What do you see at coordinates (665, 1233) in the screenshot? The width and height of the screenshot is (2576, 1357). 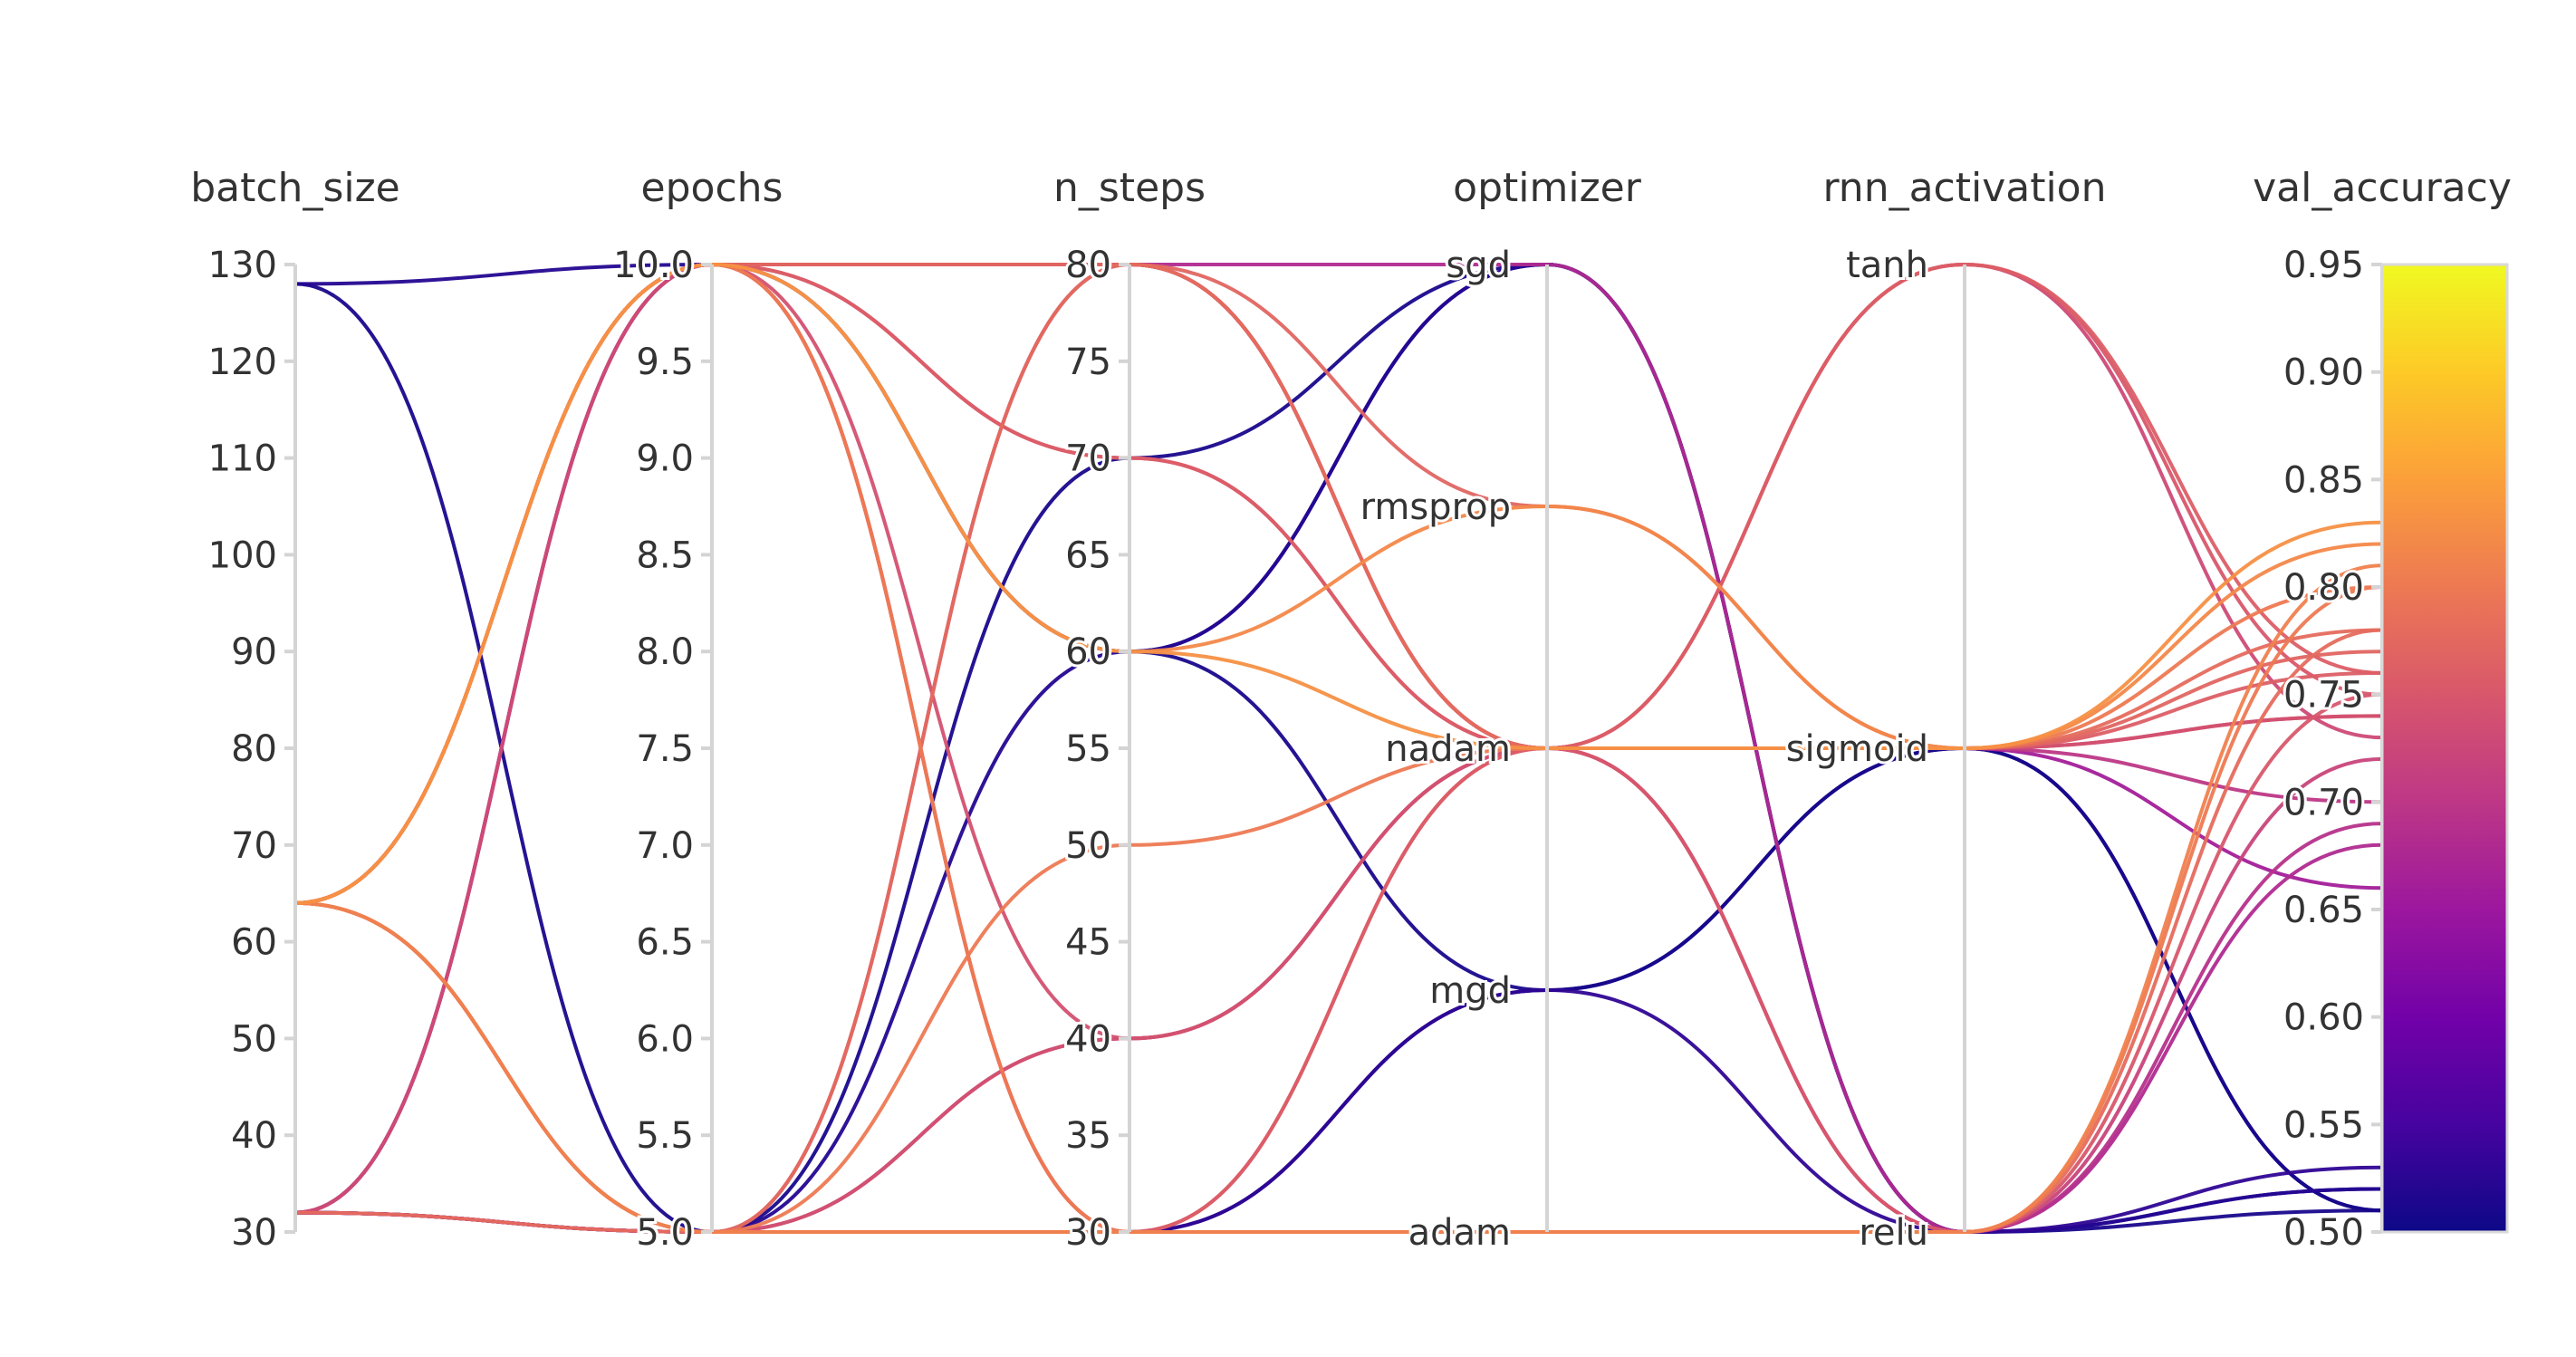 I see `tick-label: 5.0` at bounding box center [665, 1233].